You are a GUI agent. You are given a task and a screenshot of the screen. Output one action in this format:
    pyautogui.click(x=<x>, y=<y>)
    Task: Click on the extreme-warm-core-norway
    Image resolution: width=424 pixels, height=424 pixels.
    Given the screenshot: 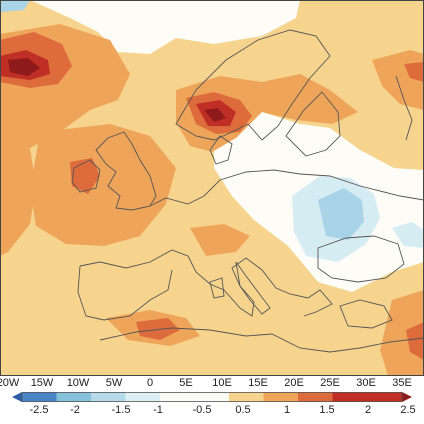 What is the action you would take?
    pyautogui.click(x=215, y=115)
    